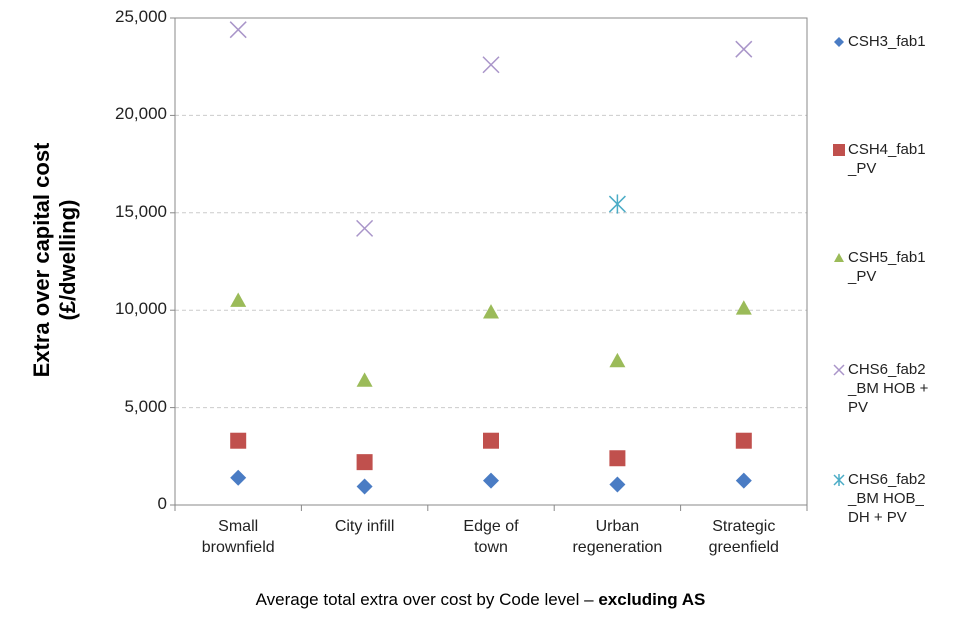 The height and width of the screenshot is (619, 961). I want to click on legend-label: CHS6_fab2_BM HOB + PV, so click(888, 388).